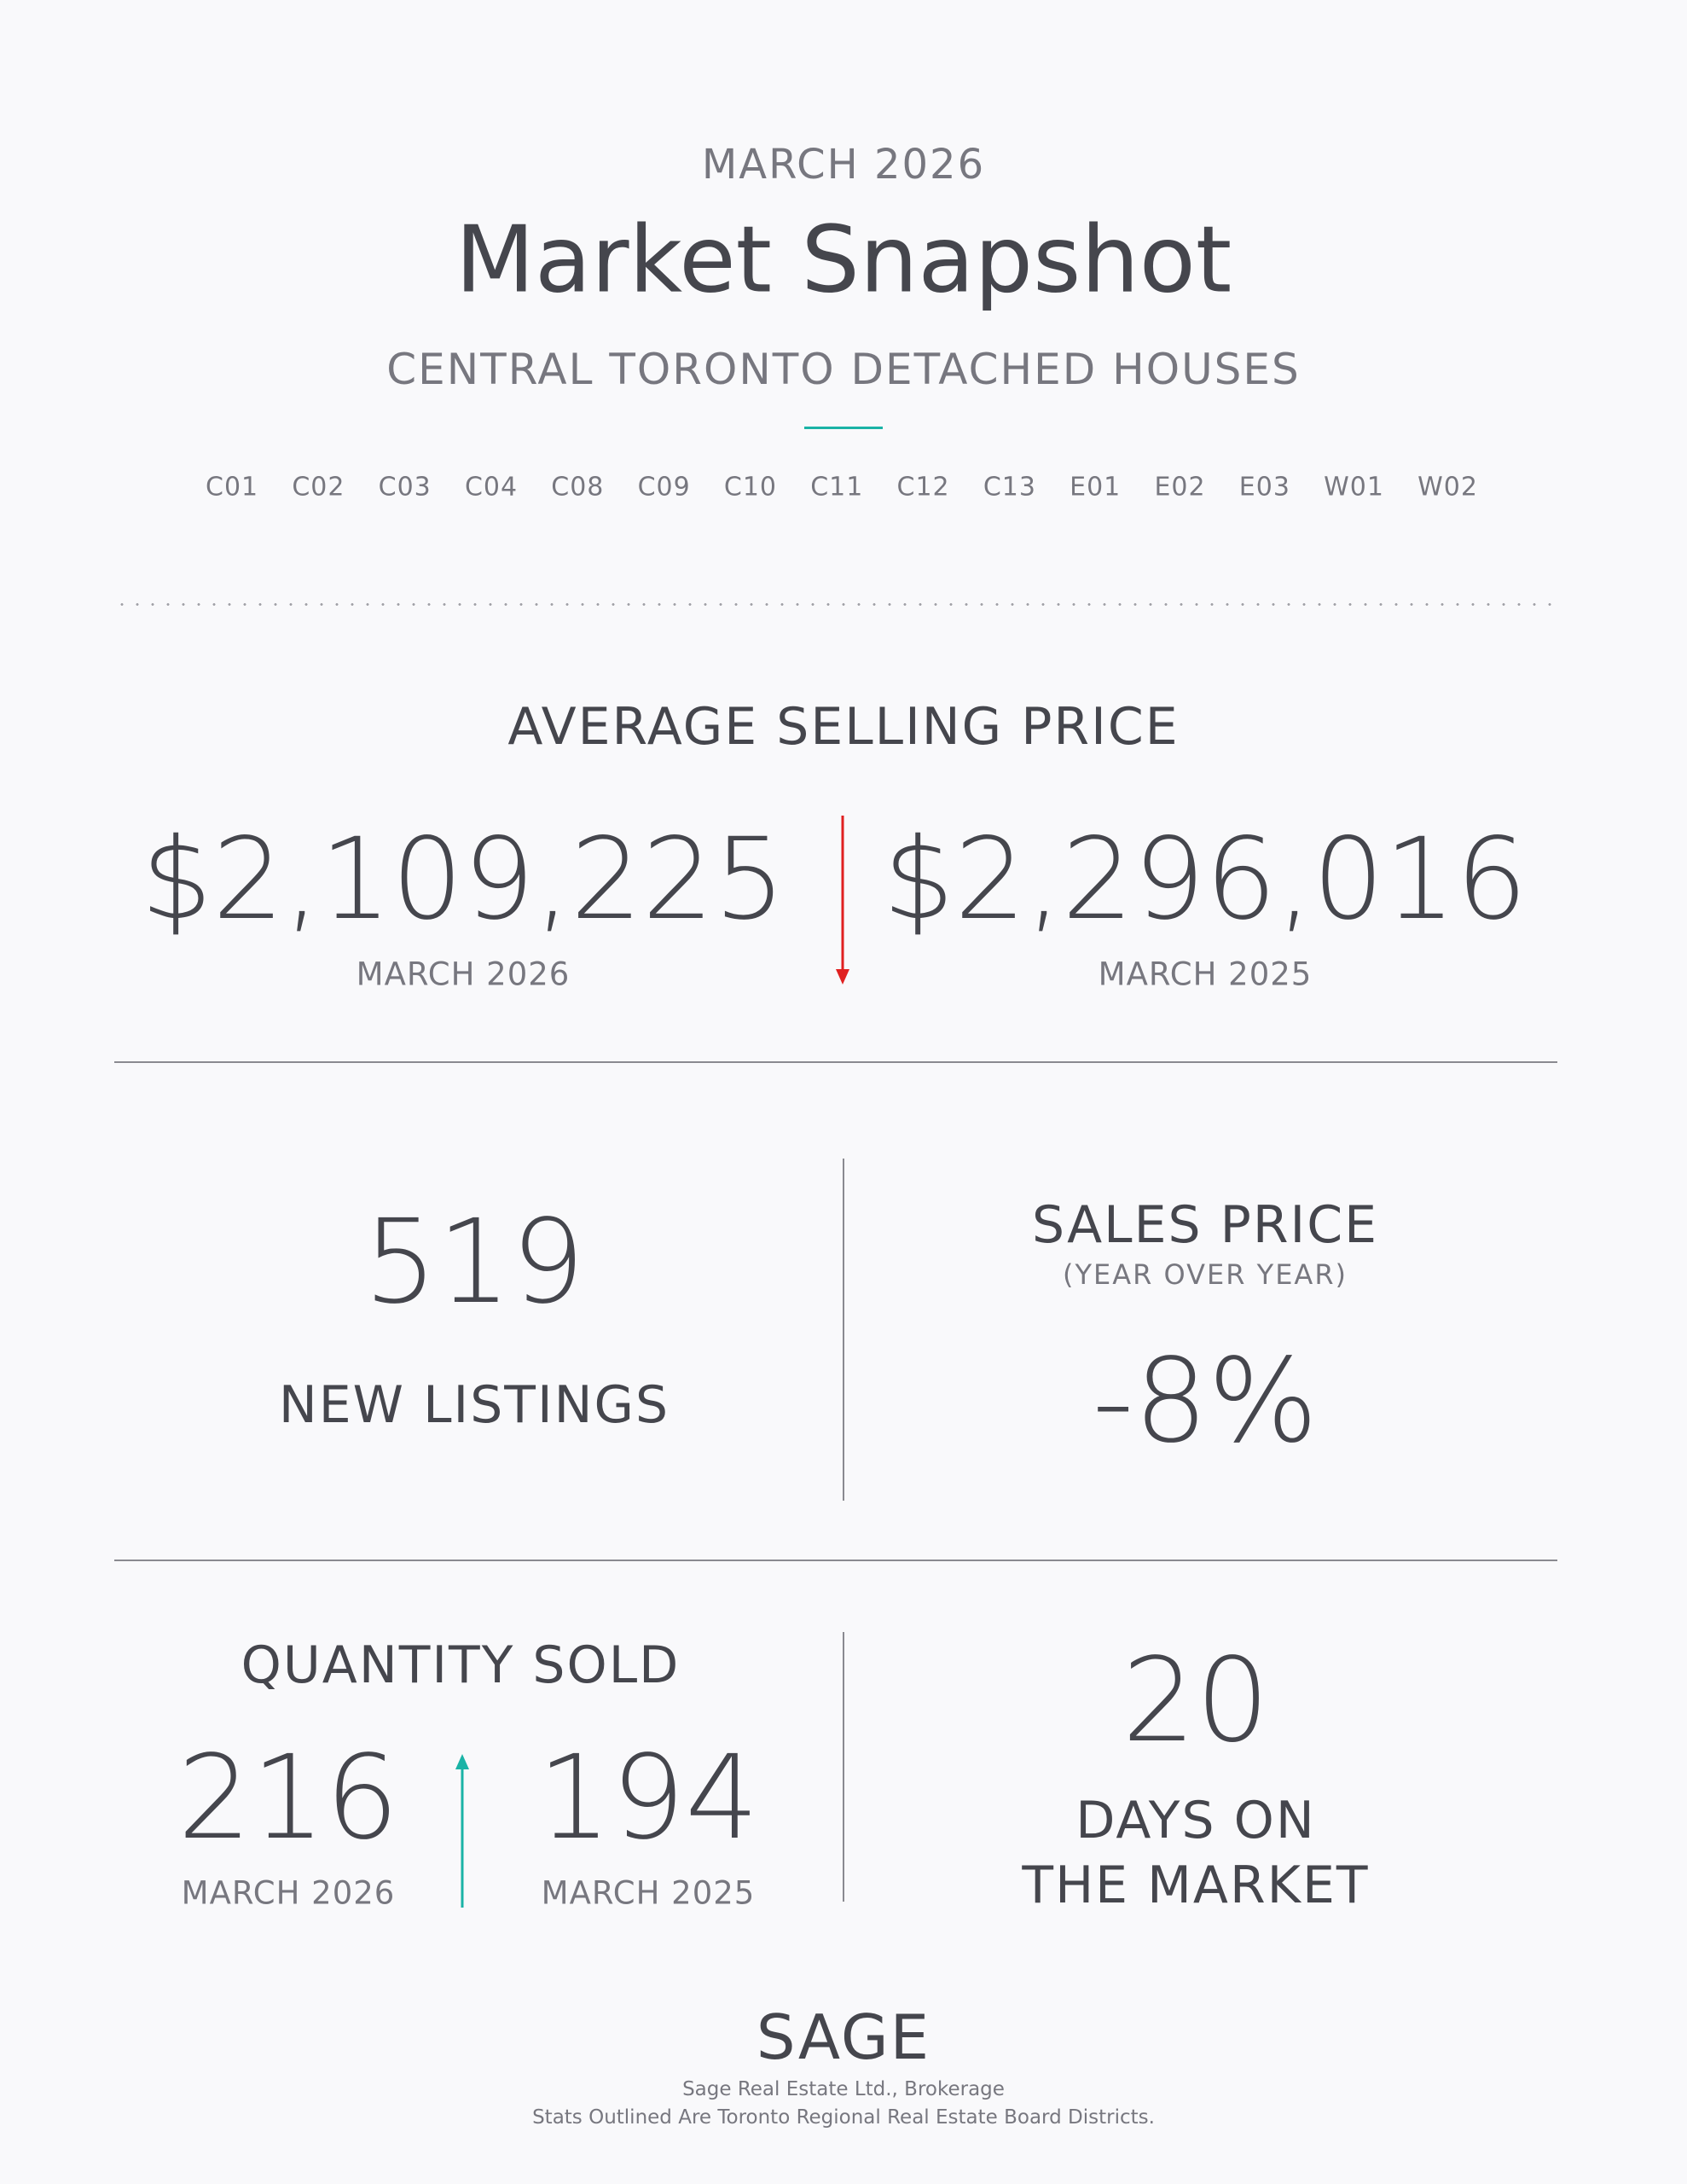 The width and height of the screenshot is (1687, 2184). What do you see at coordinates (319, 487) in the screenshot?
I see `district-code: C02` at bounding box center [319, 487].